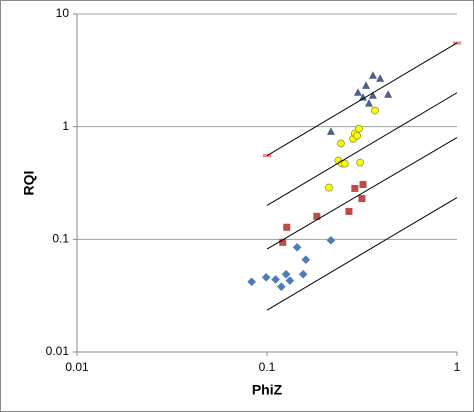 This screenshot has height=412, width=474. I want to click on y-tick-label: 0.1, so click(60, 239).